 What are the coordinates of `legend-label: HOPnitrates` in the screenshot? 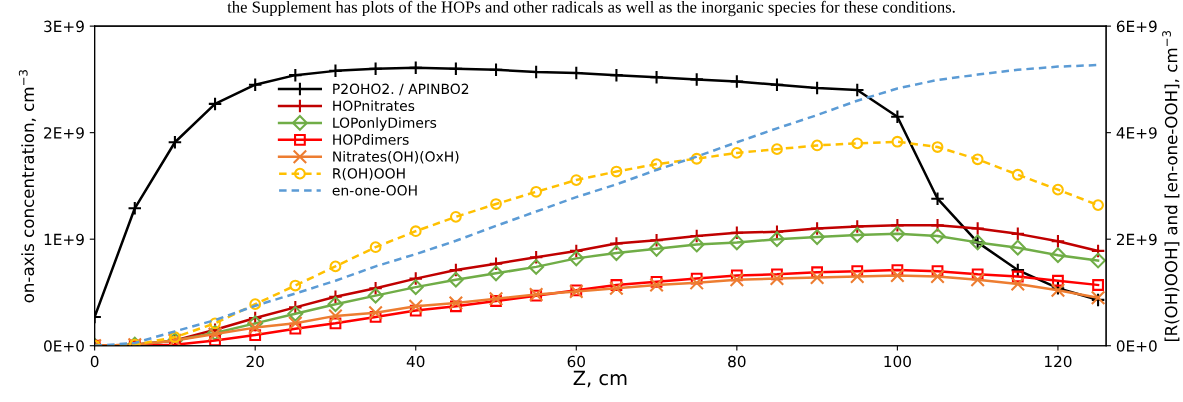 It's located at (374, 106).